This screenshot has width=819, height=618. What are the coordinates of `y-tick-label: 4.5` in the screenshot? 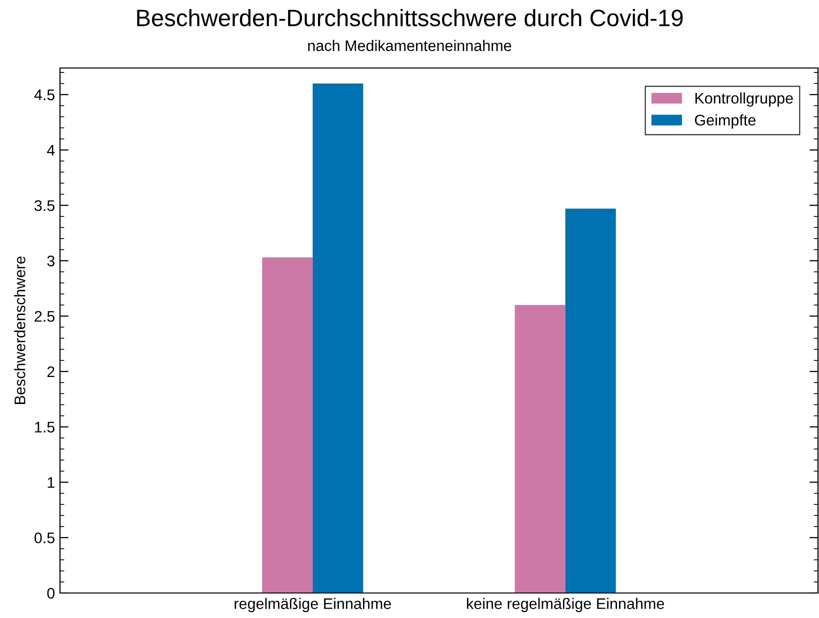 It's located at (44, 95).